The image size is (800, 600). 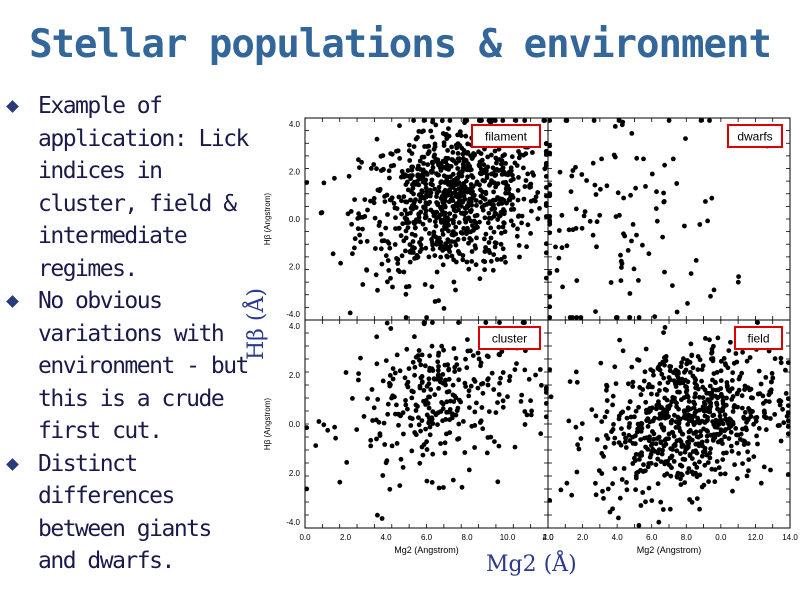 What do you see at coordinates (386, 537) in the screenshot?
I see `x-tick-label-left: 4.0` at bounding box center [386, 537].